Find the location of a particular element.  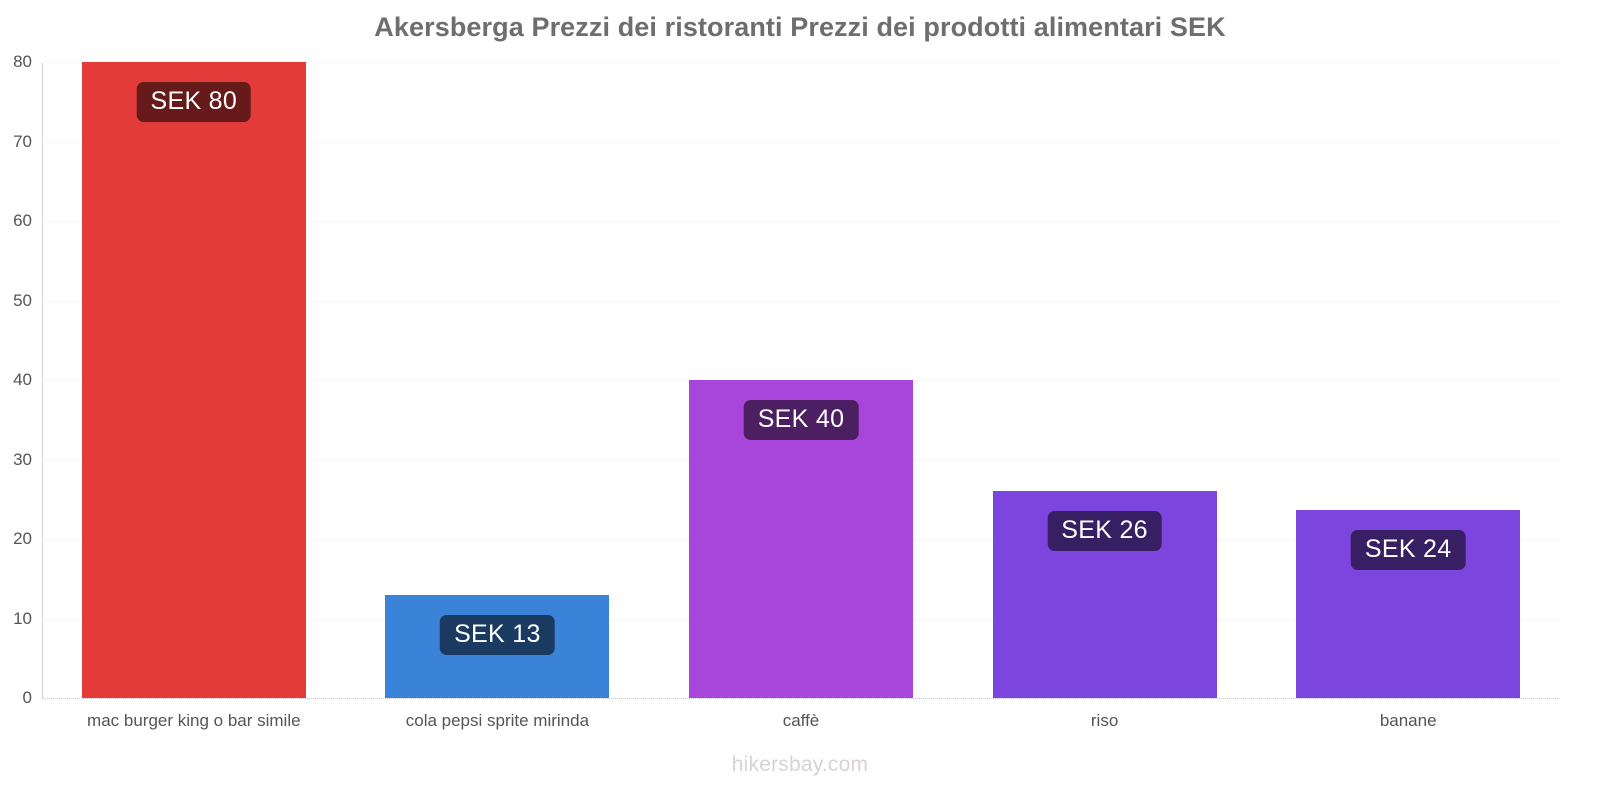

y-axis-tick-label: 40 is located at coordinates (22, 379).